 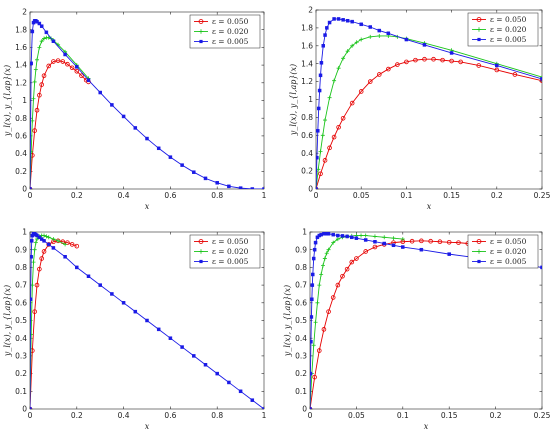 What do you see at coordinates (310, 415) in the screenshot?
I see `x-tick-label: 0` at bounding box center [310, 415].